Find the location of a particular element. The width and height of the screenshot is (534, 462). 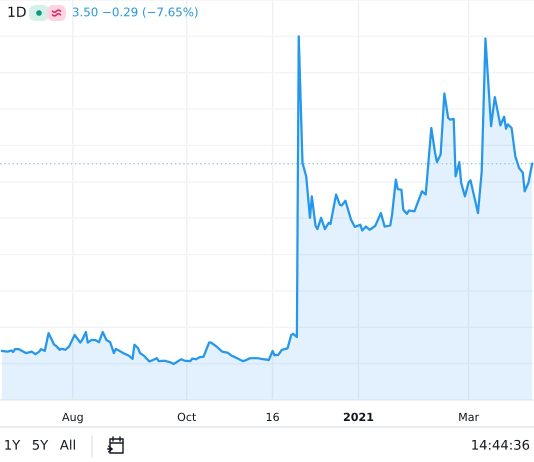

x-tick-label: Oct is located at coordinates (187, 417).